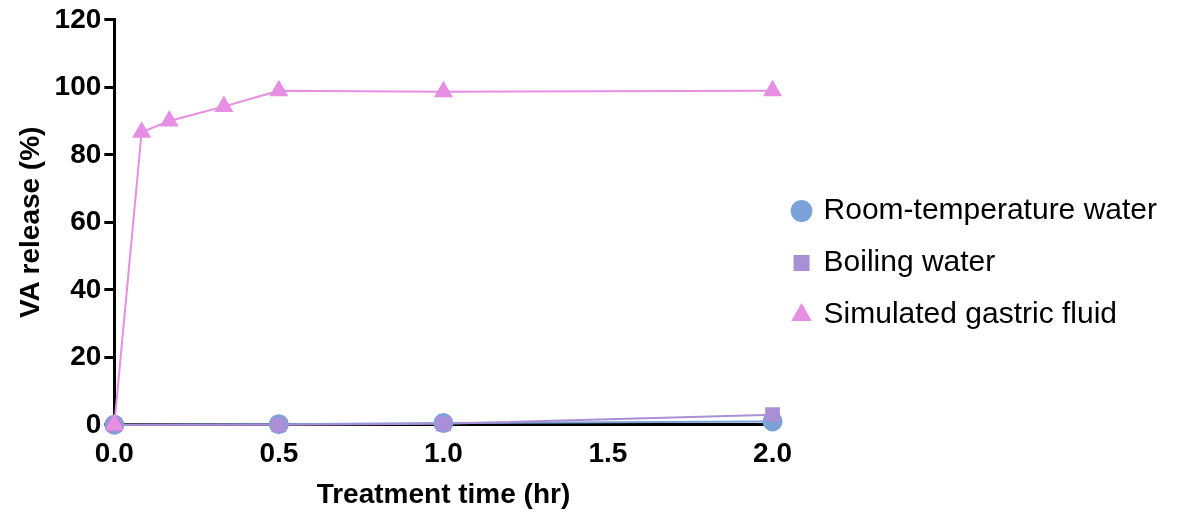  I want to click on y-tick-label: 120, so click(78, 18).